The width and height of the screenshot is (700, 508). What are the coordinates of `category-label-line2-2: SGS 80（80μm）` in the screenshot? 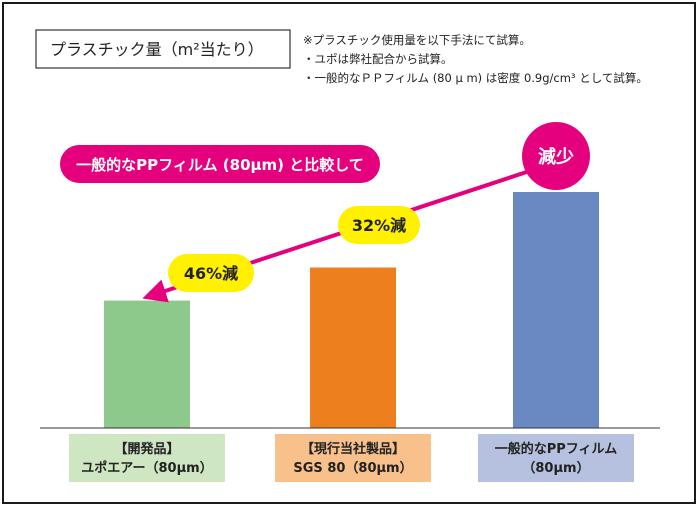 It's located at (352, 468).